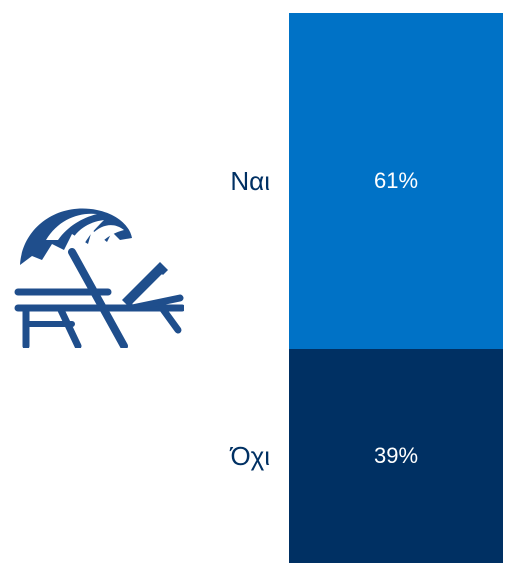 This screenshot has width=510, height=563. I want to click on bar-value-label: 61%, so click(396, 180).